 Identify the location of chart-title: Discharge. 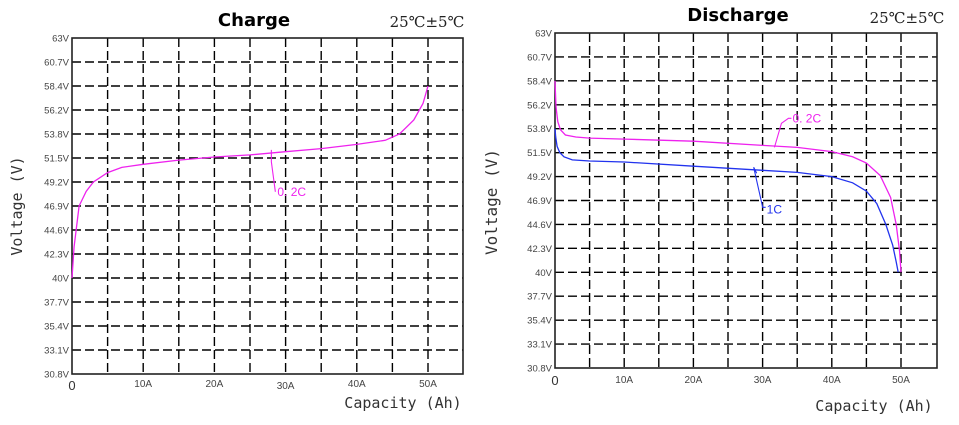
(737, 15).